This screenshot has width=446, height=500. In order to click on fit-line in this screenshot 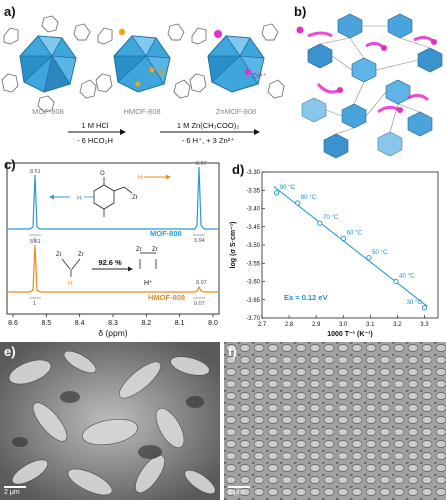, I will do `click(350, 246)`.